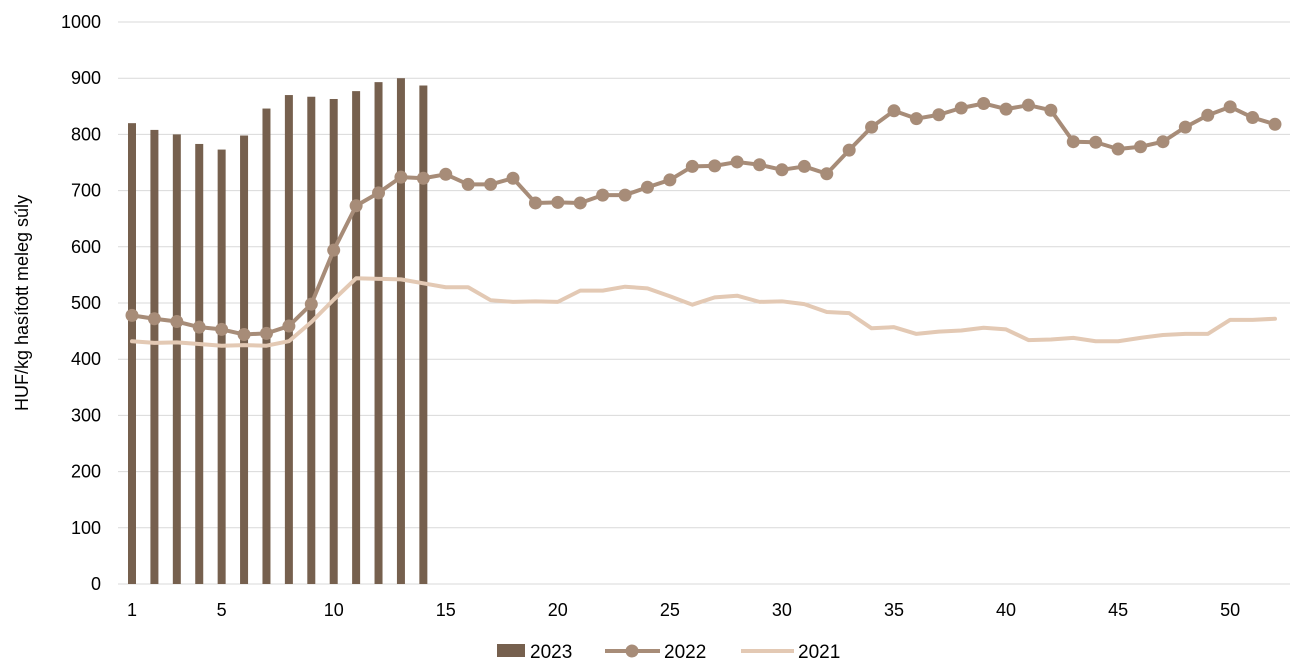  I want to click on series-2021-line, so click(703, 312).